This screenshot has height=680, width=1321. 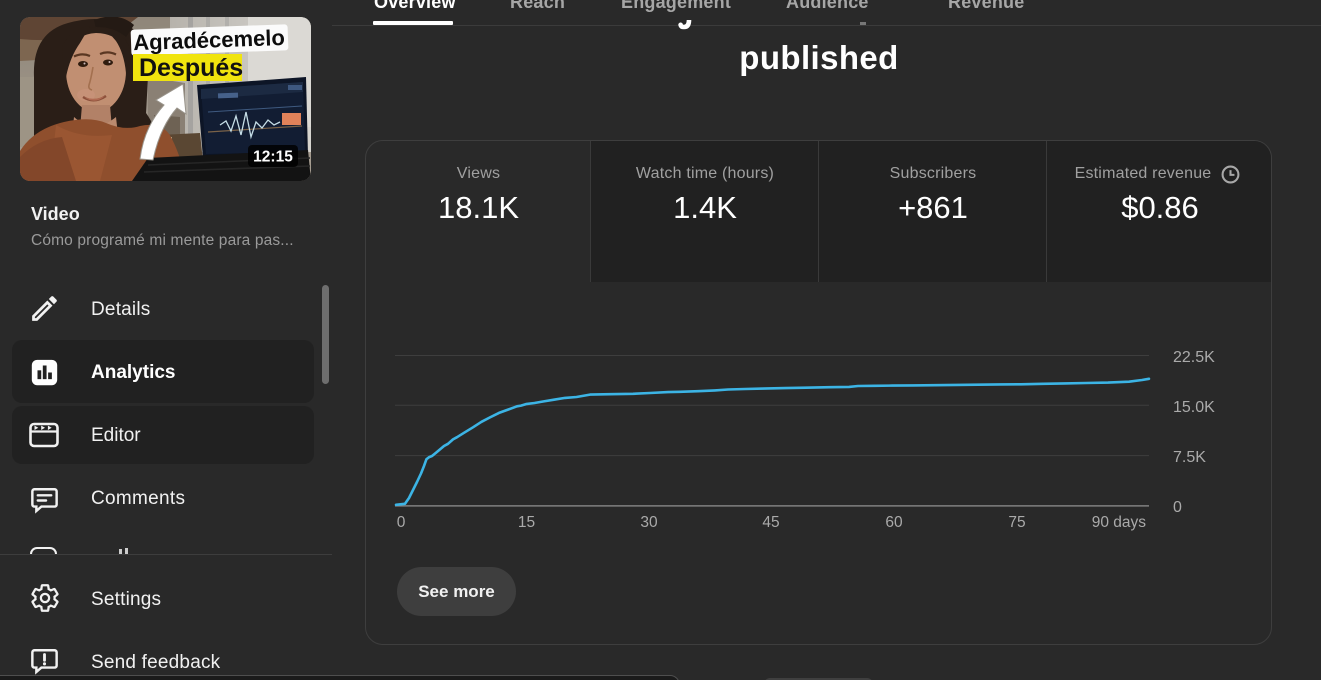 I want to click on svg-text: Agradécemelo, so click(x=209, y=40).